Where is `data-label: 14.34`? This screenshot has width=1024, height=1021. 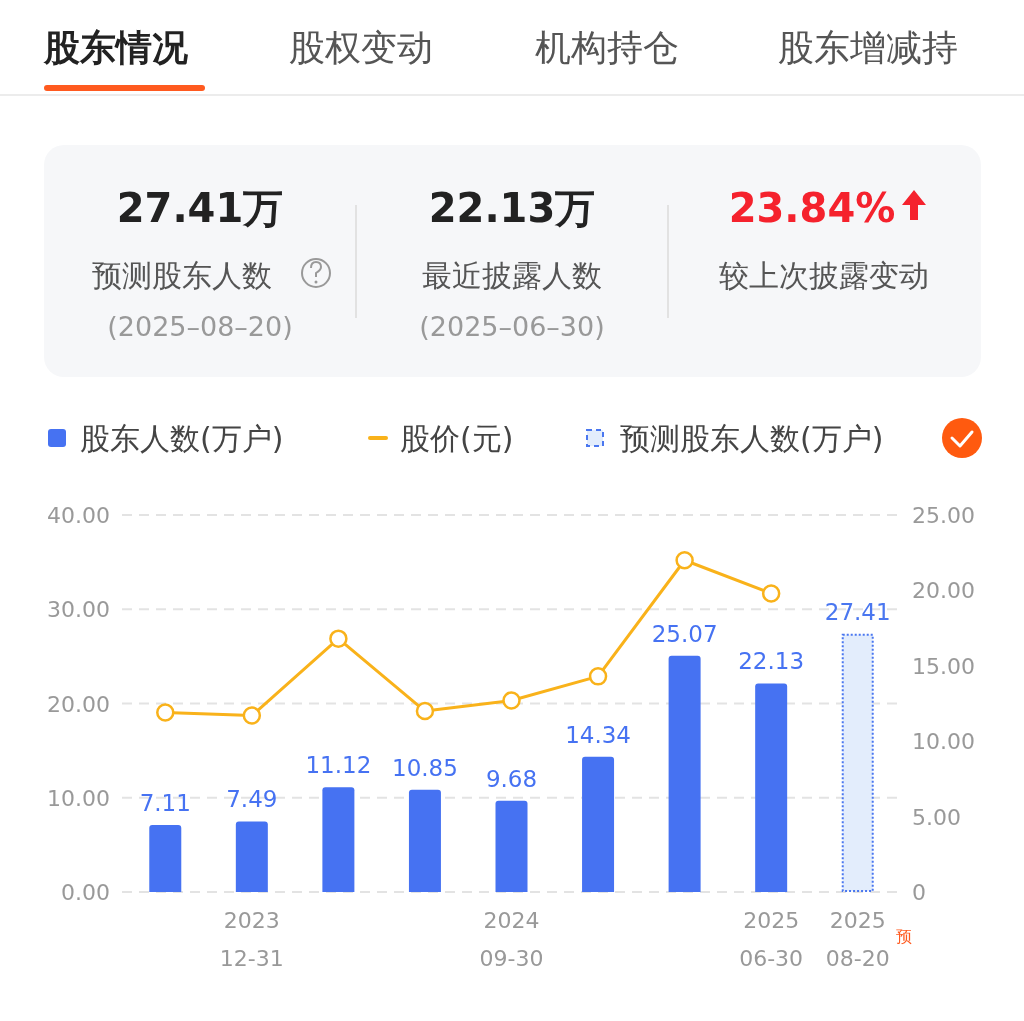 data-label: 14.34 is located at coordinates (598, 734).